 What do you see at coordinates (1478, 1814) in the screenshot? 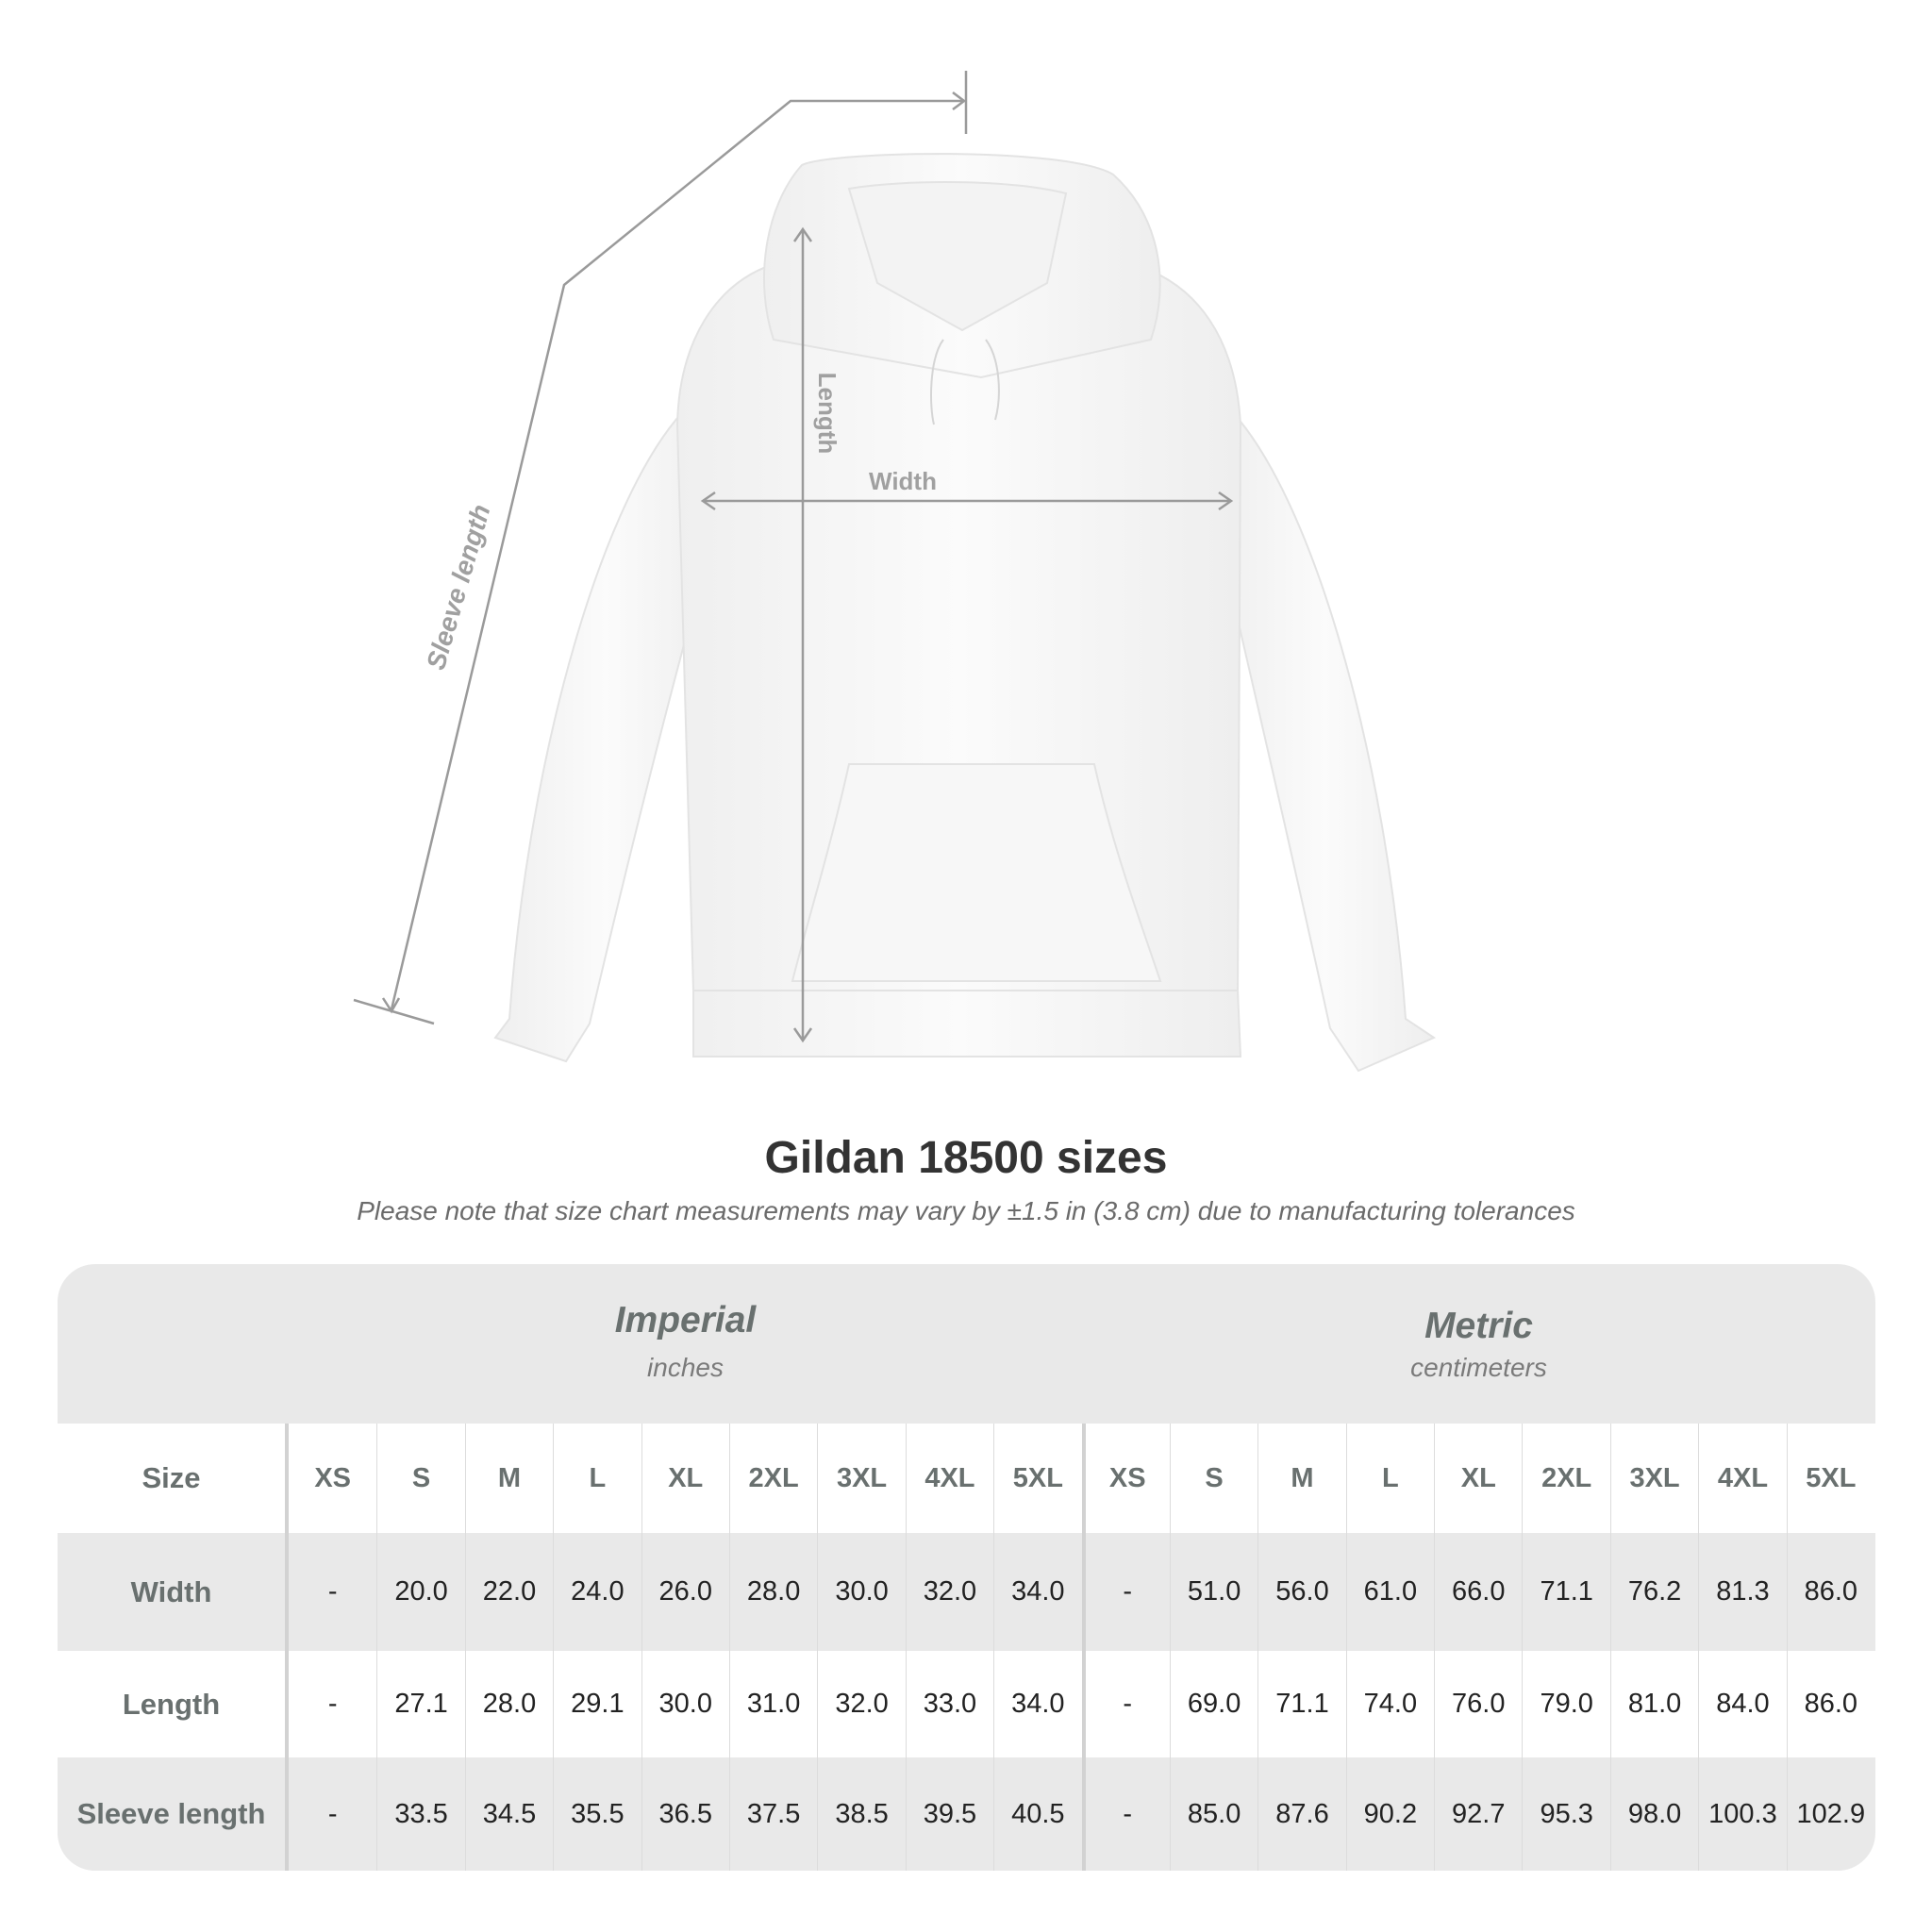
I see `measurement-cell: 92.7` at bounding box center [1478, 1814].